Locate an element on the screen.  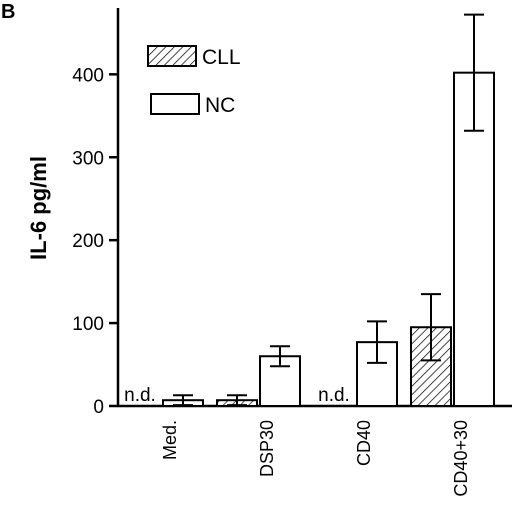
x-tick-label-dsp30: DSP30 is located at coordinates (267, 448).